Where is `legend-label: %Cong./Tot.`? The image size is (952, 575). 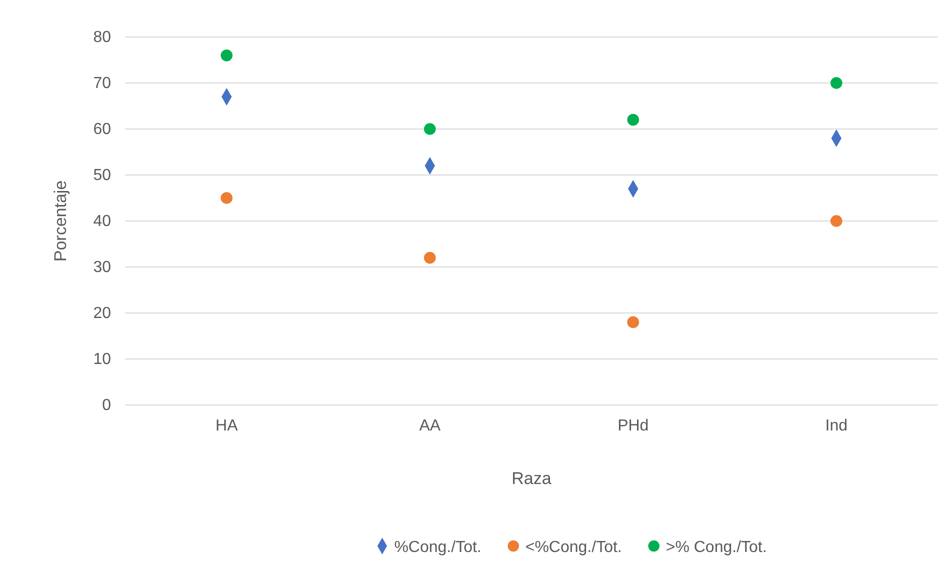 legend-label: %Cong./Tot. is located at coordinates (438, 547).